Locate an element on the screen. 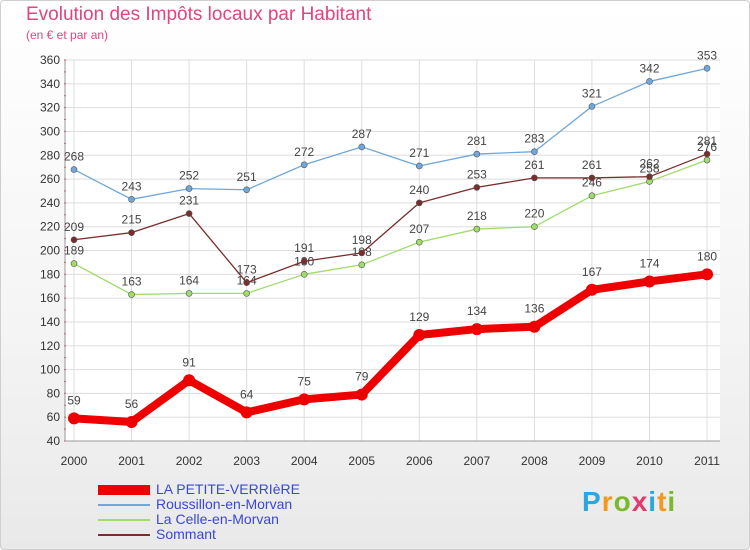 The image size is (750, 550). data-label: 253 is located at coordinates (477, 174).